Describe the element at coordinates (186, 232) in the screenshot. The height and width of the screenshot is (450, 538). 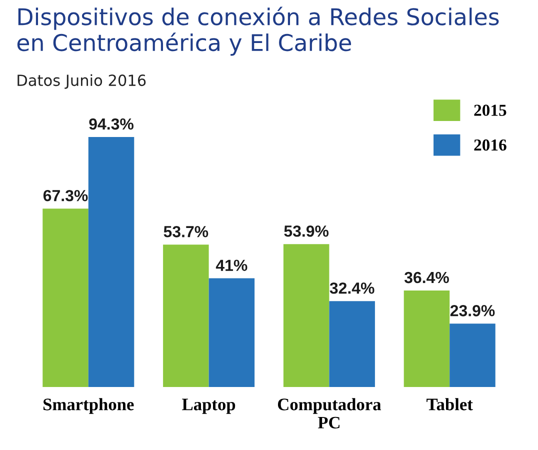
I see `data-label: 53.7%` at that location.